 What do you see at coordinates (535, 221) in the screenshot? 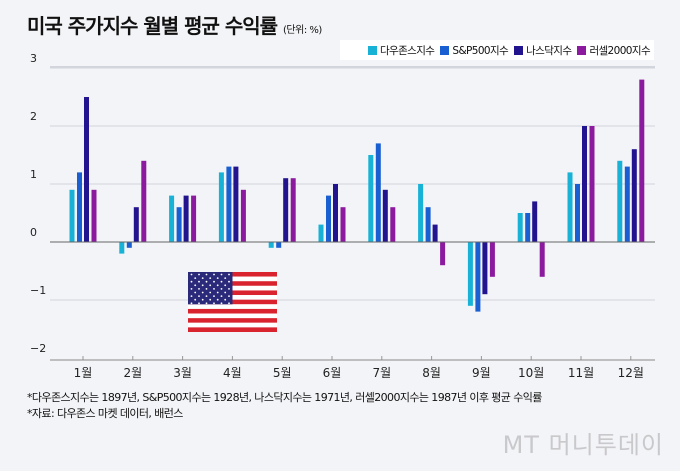
I see `bar-2-10월` at bounding box center [535, 221].